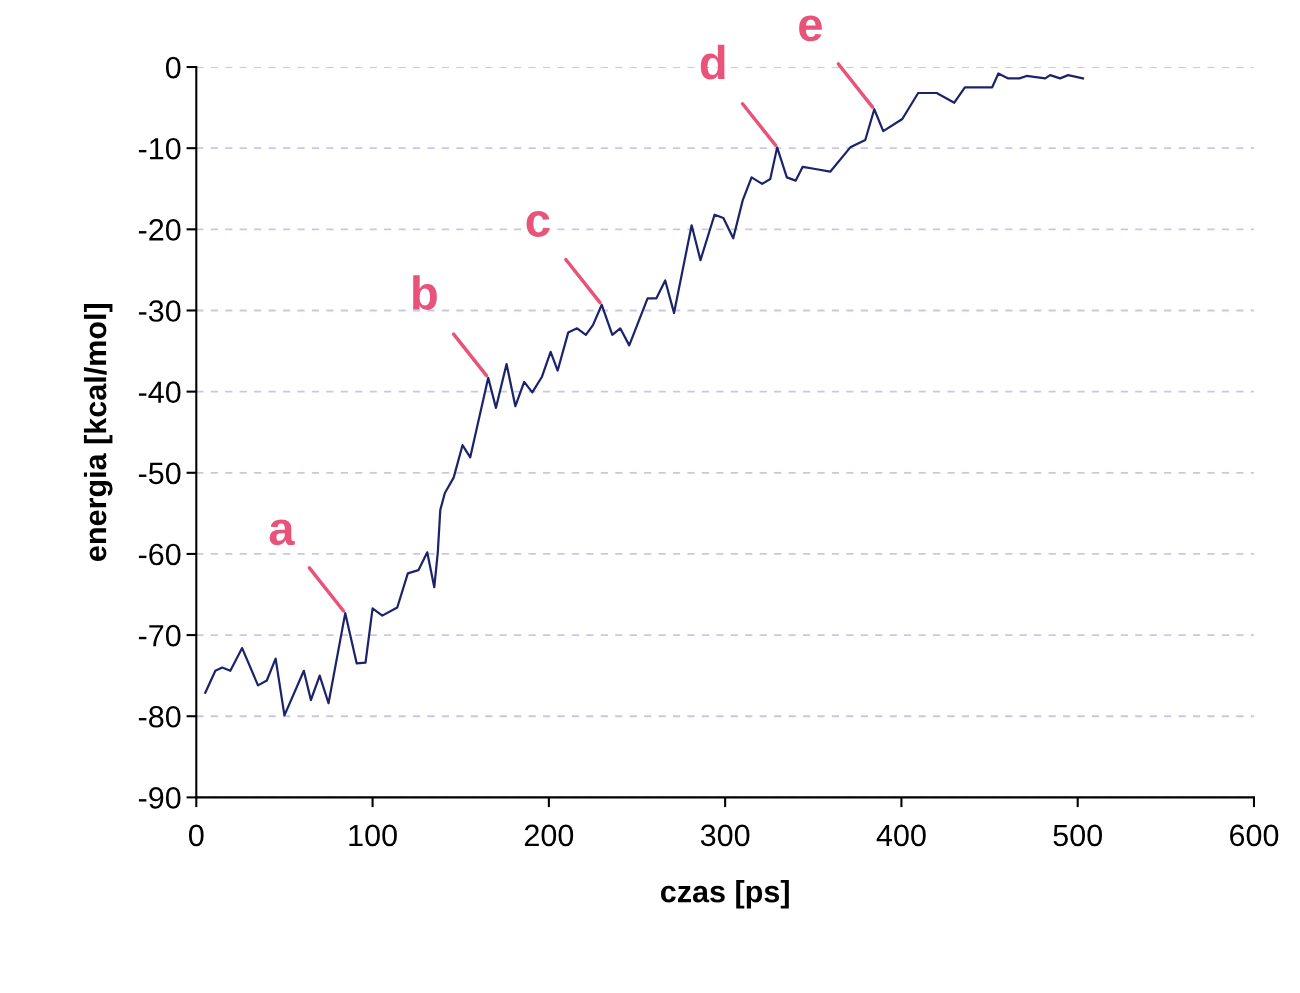  I want to click on x-tick-label: 600, so click(1254, 835).